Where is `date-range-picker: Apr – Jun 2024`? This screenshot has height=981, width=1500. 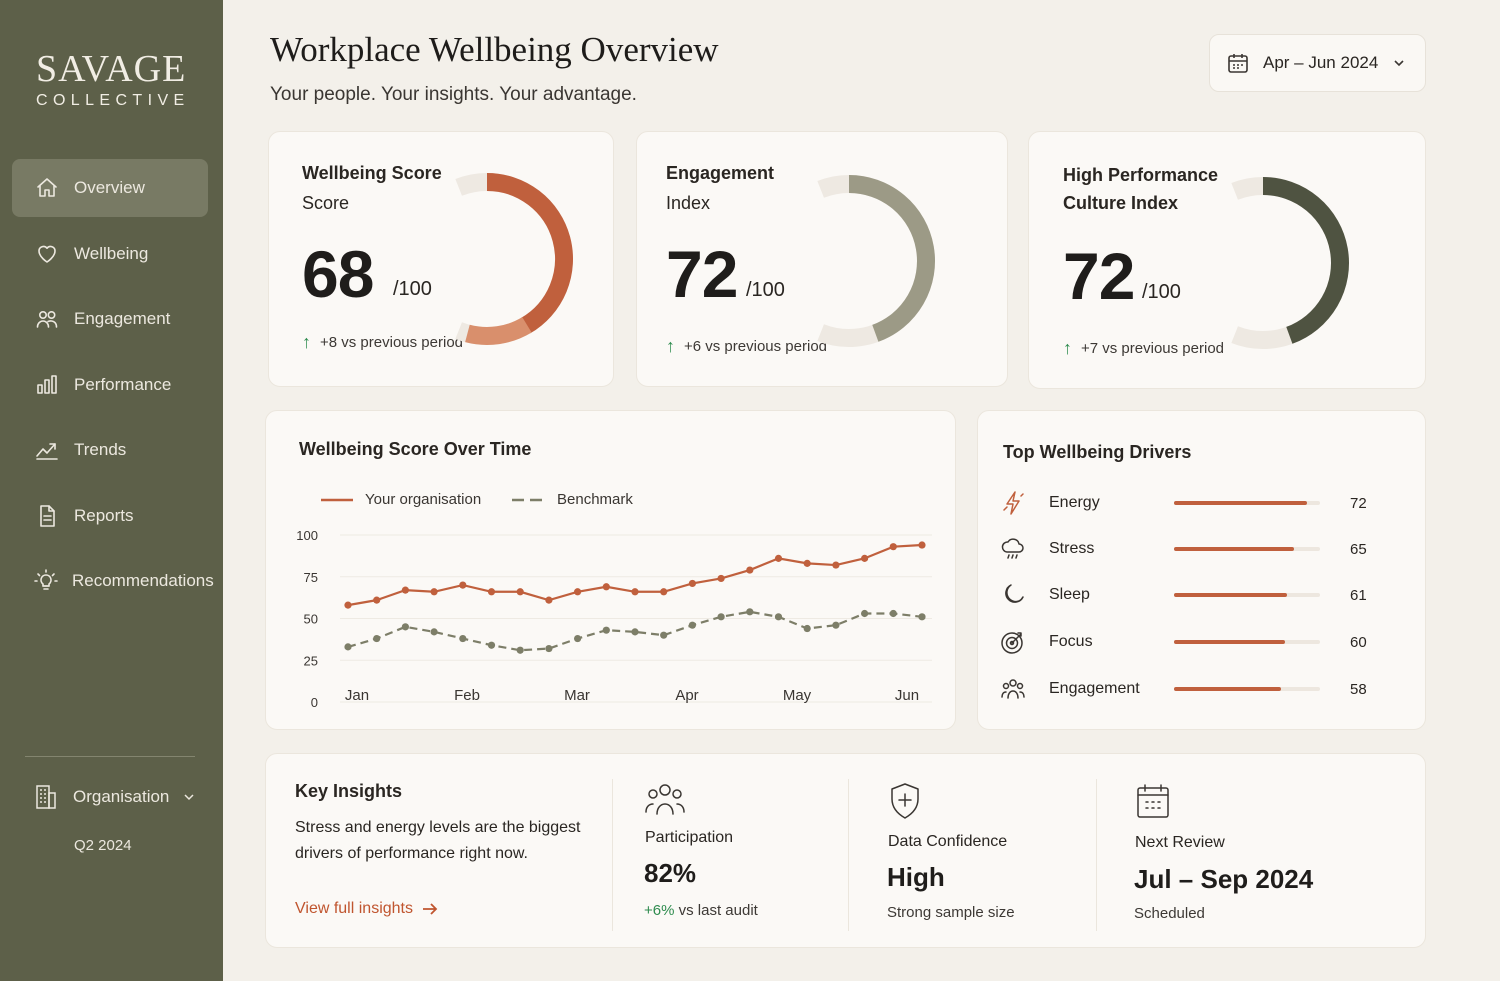 date-range-picker: Apr – Jun 2024 is located at coordinates (1317, 63).